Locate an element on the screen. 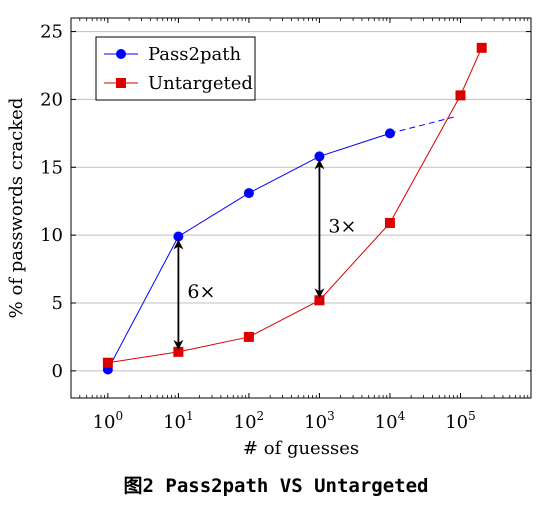  y-tick-label: 15 is located at coordinates (51, 167).